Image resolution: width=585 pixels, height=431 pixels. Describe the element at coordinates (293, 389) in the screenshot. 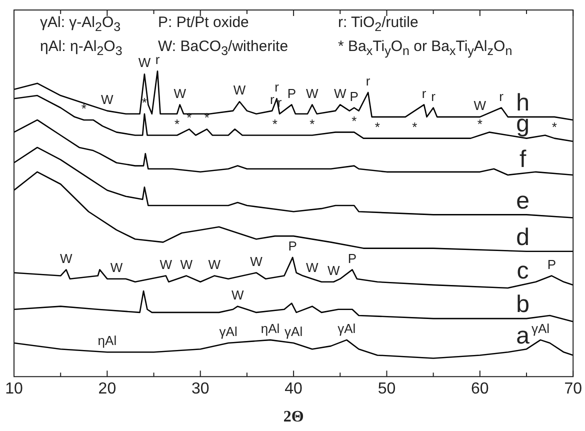

I see `x-tick-label: 40` at that location.